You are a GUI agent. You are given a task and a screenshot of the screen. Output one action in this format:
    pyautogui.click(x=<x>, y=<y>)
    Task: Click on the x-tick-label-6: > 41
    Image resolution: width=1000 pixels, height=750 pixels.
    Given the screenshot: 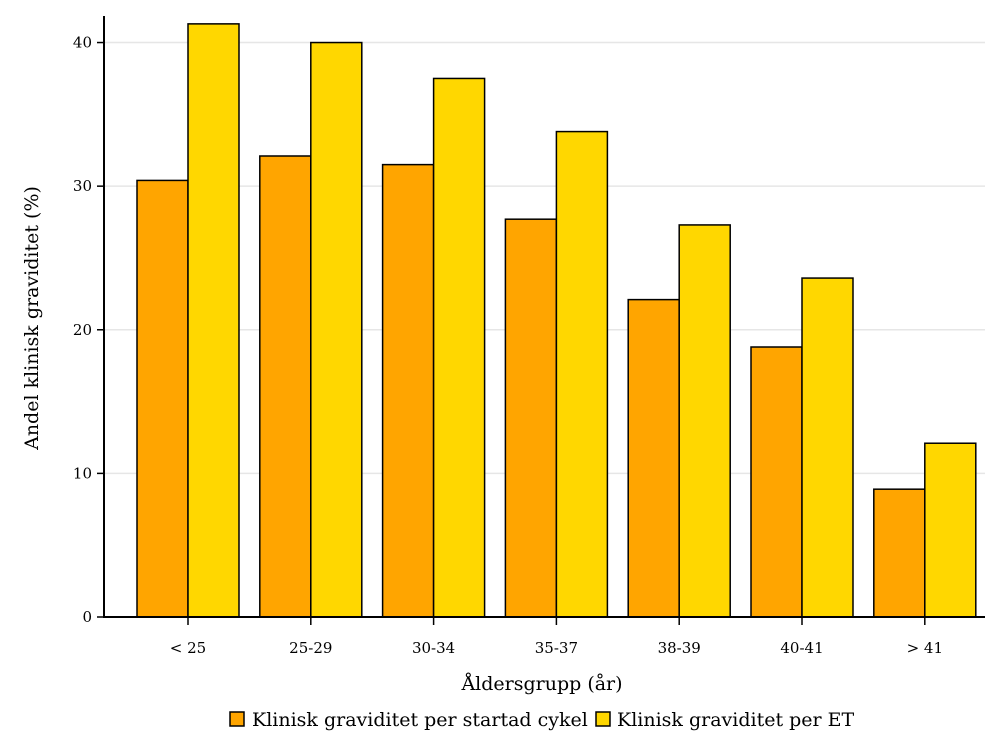 What is the action you would take?
    pyautogui.click(x=925, y=648)
    